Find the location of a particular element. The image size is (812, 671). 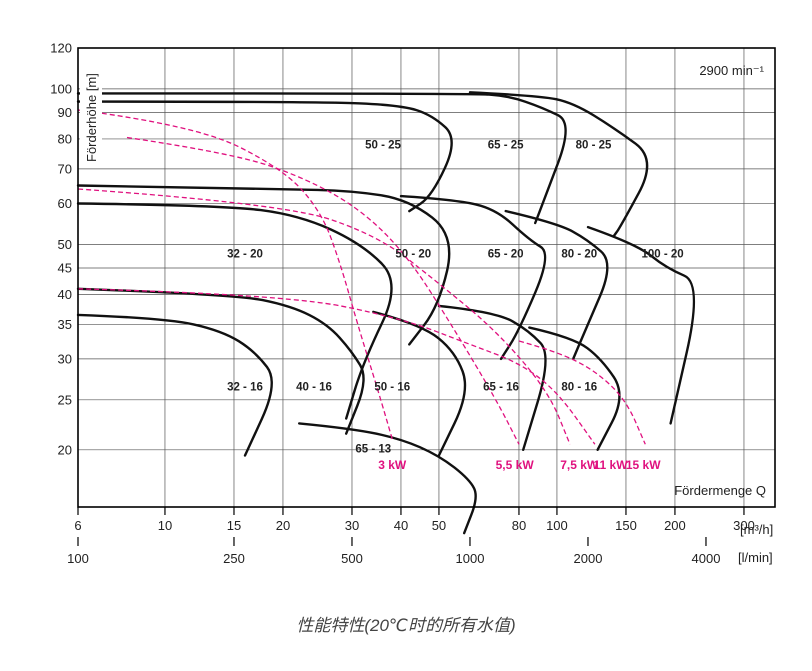

power-label: 11 kW is located at coordinates (611, 465).